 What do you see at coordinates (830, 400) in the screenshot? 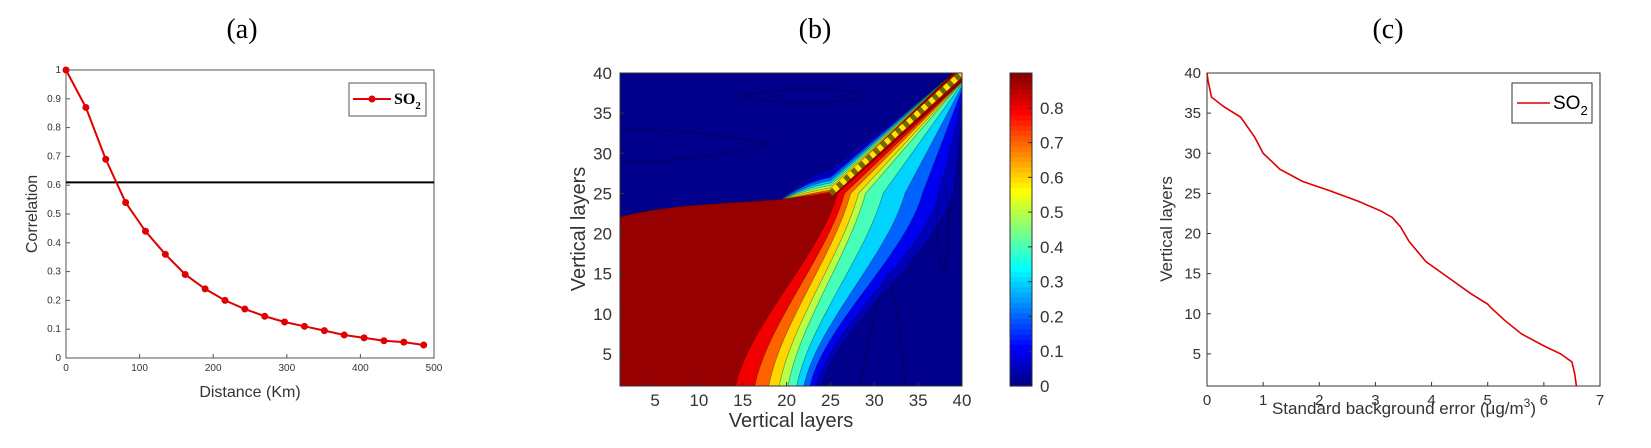
I see `x-tick-label: 25` at bounding box center [830, 400].